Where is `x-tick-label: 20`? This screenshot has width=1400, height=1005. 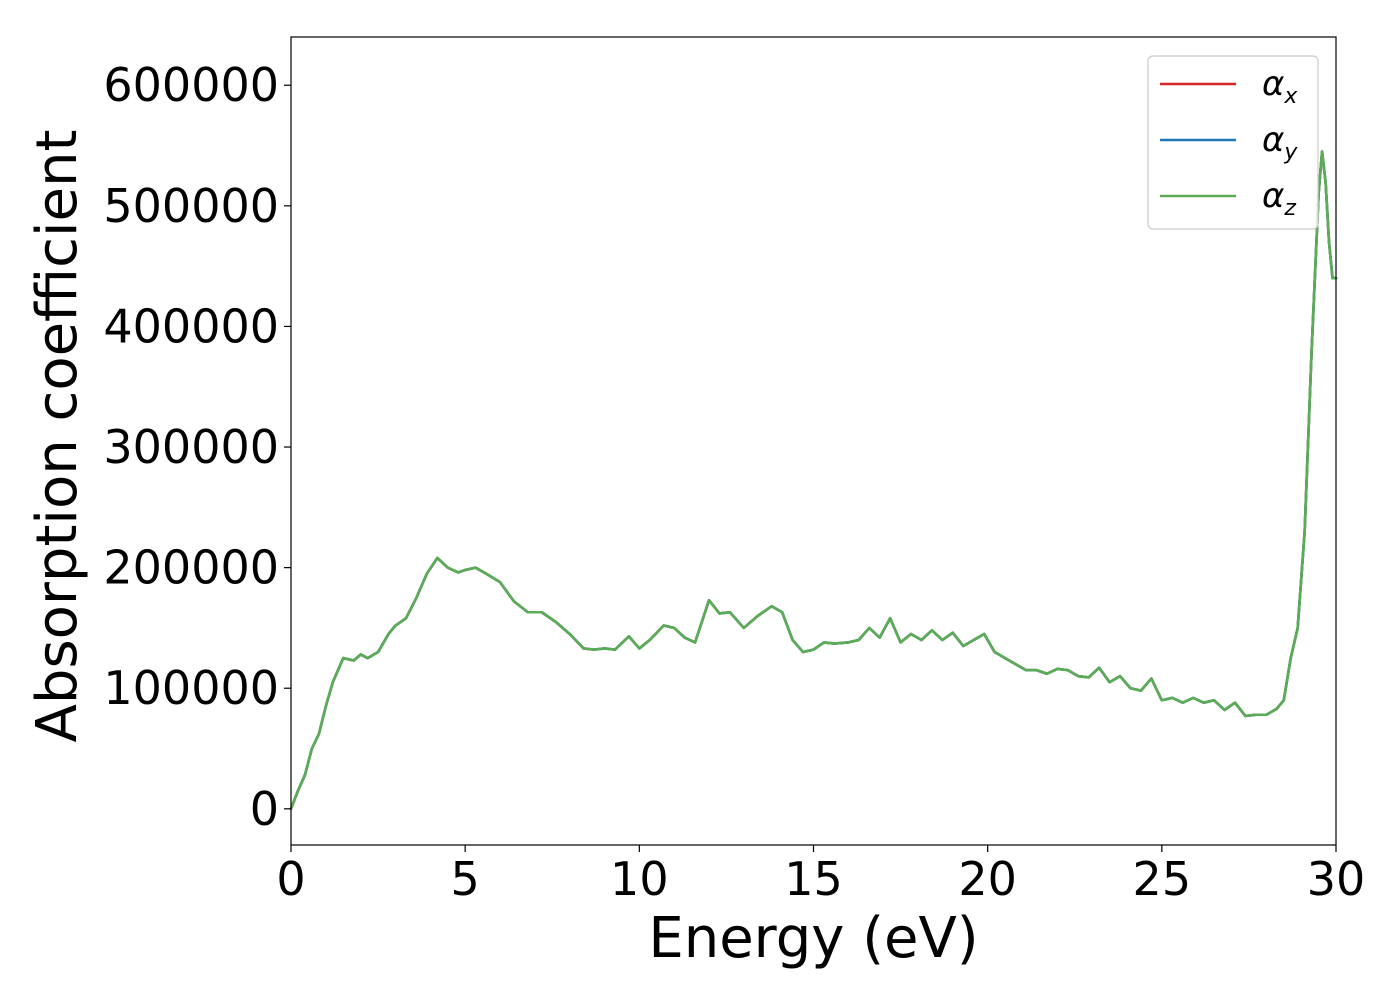 x-tick-label: 20 is located at coordinates (987, 879).